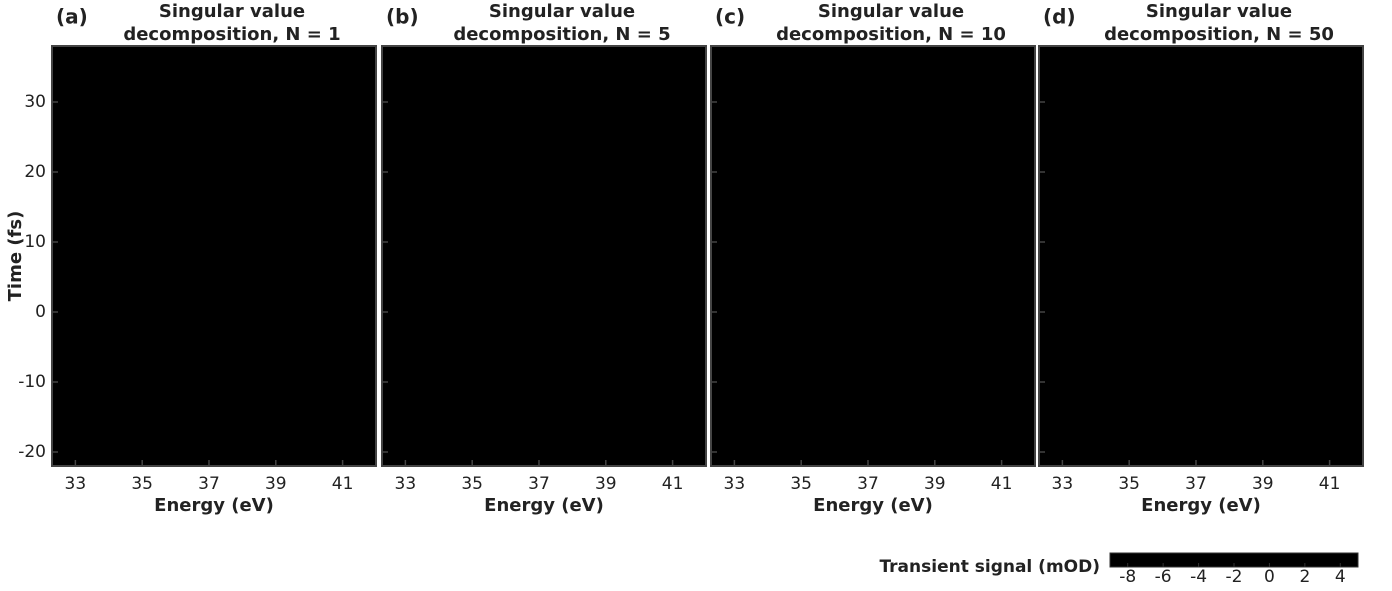 The height and width of the screenshot is (591, 1392). I want to click on colorbar-tick-label: -6, so click(1163, 577).